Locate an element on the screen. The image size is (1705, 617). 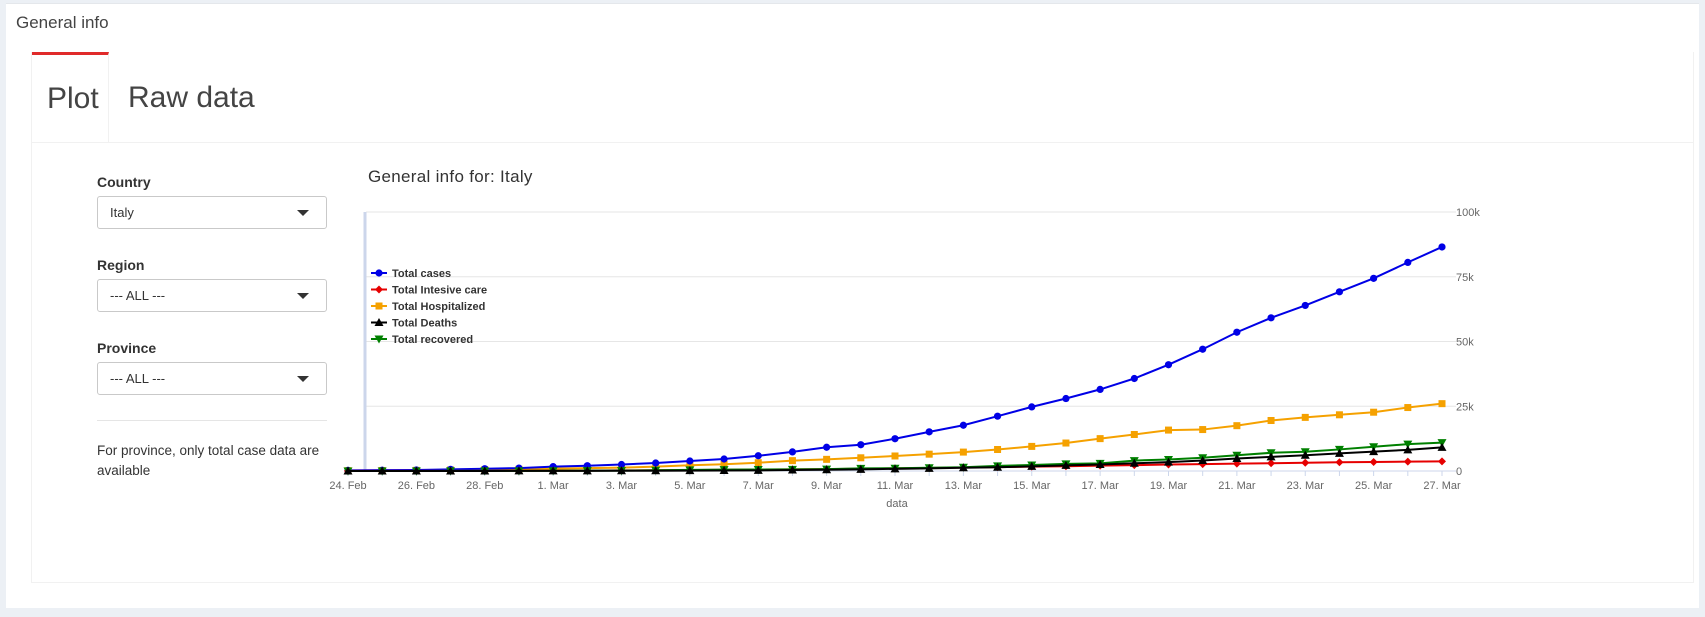
legend-label: Total recovered is located at coordinates (432, 340).